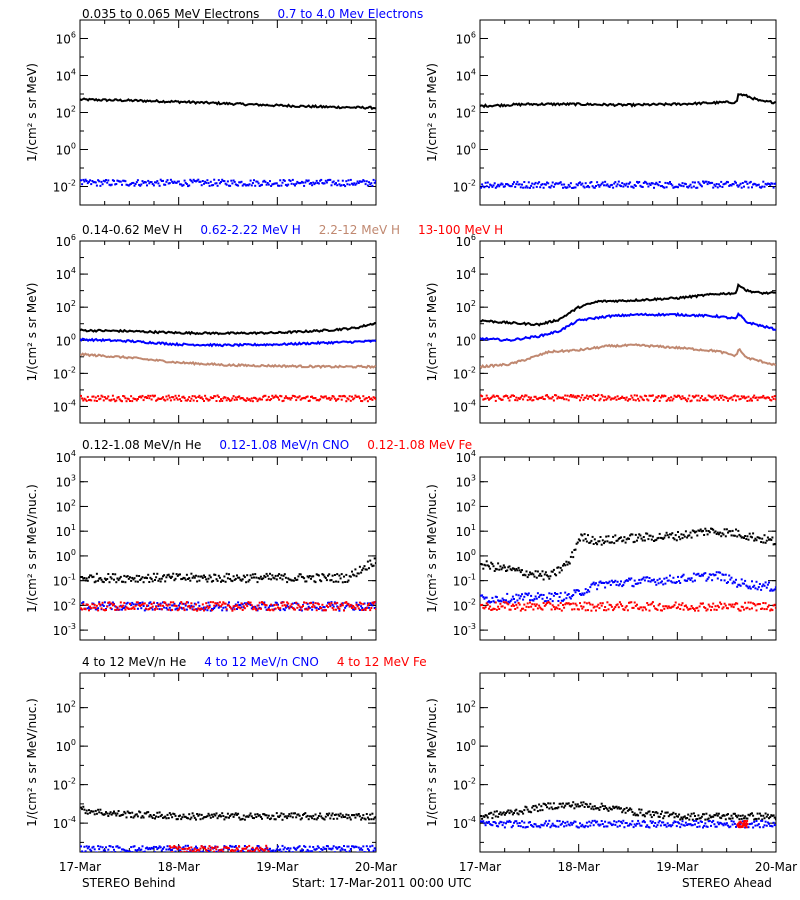  What do you see at coordinates (464, 581) in the screenshot?
I see `y-tick-label: 10⁻¹` at bounding box center [464, 581].